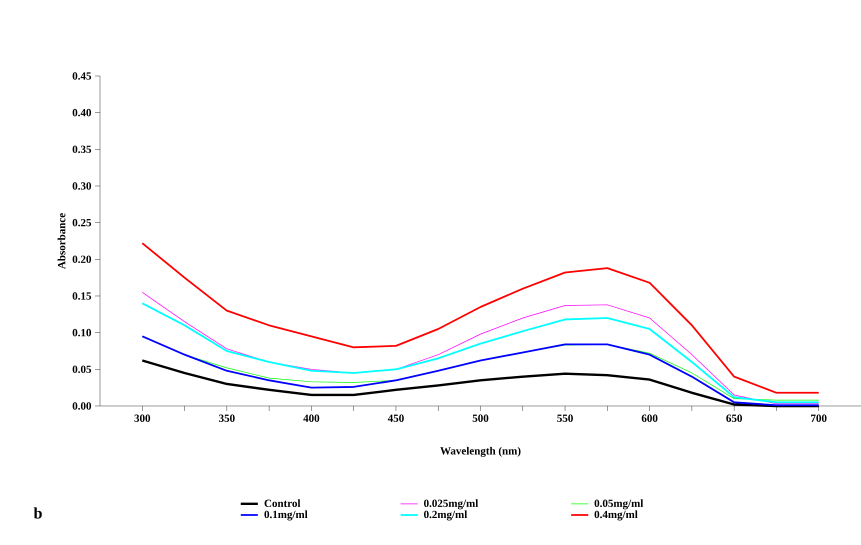 This screenshot has width=861, height=545. What do you see at coordinates (480, 418) in the screenshot?
I see `x-tick-label: 500` at bounding box center [480, 418].